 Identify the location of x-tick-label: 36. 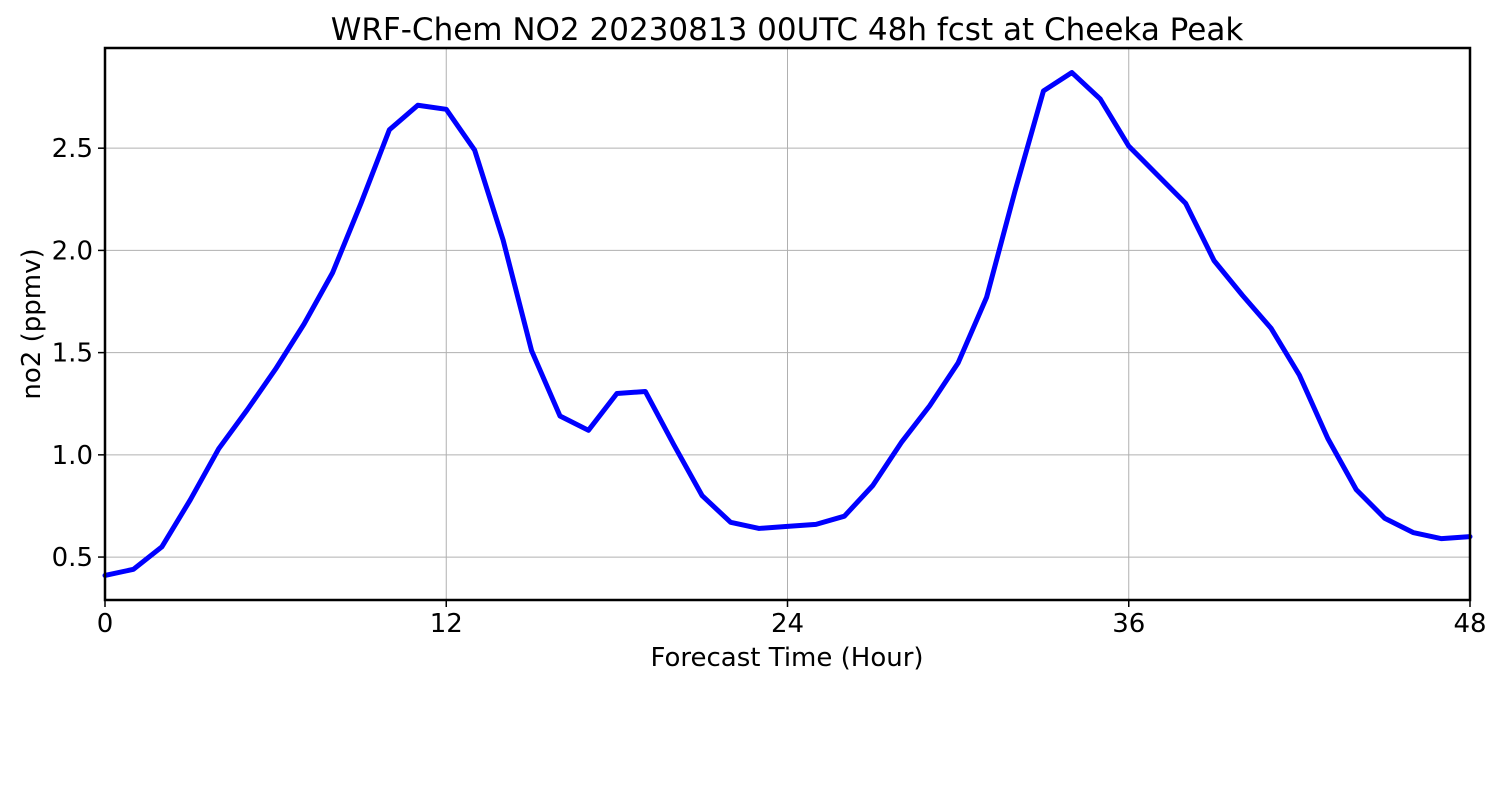
(1128, 624).